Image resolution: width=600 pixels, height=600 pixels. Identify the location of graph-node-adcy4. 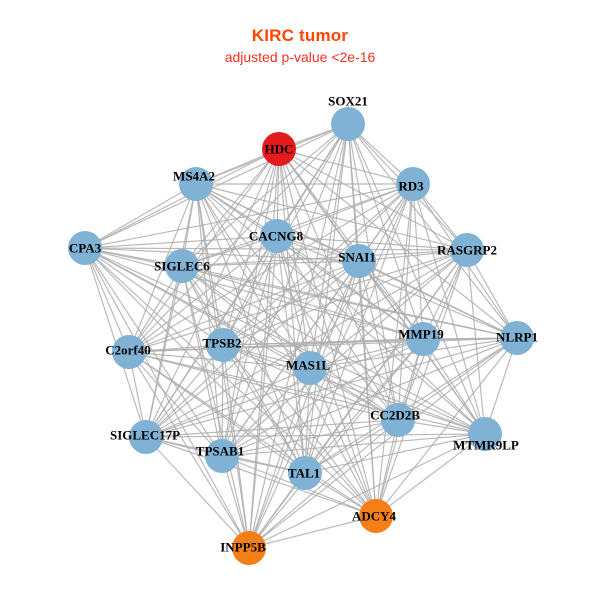
(376, 516).